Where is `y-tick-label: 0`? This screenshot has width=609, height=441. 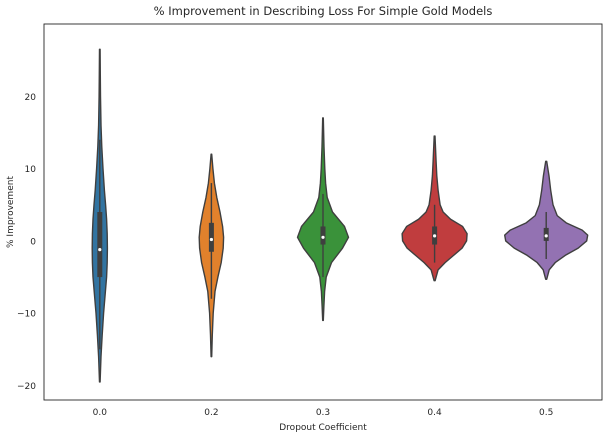 y-tick-label: 0 is located at coordinates (33, 242).